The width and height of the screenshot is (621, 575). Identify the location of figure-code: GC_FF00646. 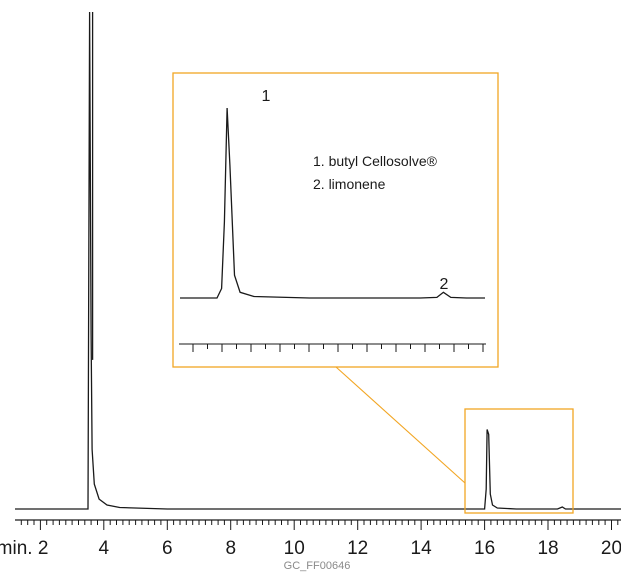
(317, 566).